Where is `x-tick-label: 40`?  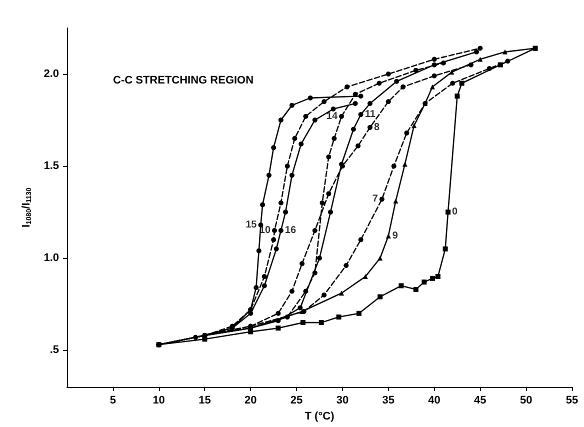 x-tick-label: 40 is located at coordinates (434, 400).